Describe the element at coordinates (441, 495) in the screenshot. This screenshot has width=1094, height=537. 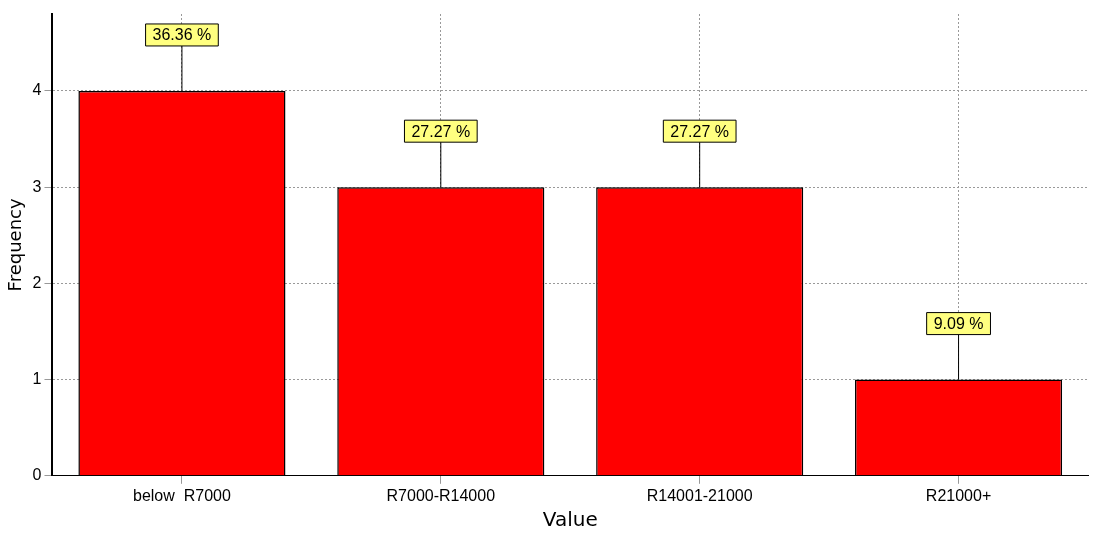
I see `x-tick-label: R7000-R14000` at that location.